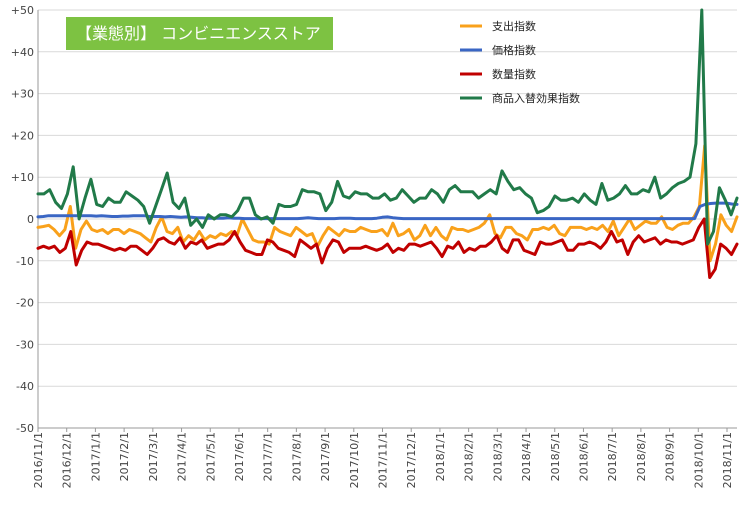 This screenshot has height=509, width=742. Describe the element at coordinates (555, 456) in the screenshot. I see `x-tick-label: 2018/5/1` at that location.